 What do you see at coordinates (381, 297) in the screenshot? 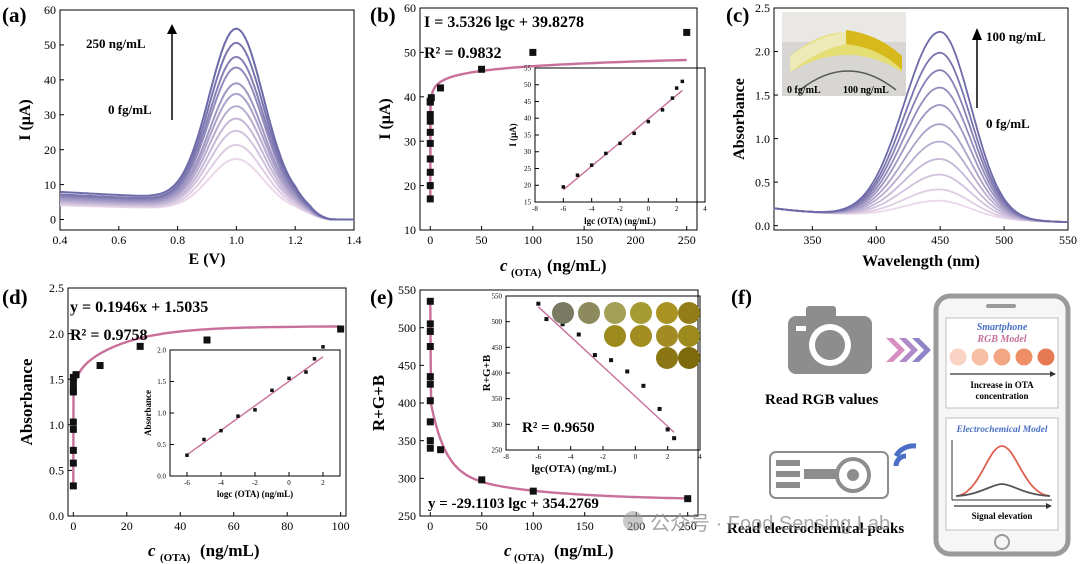
I see `panel-label-e: (e)` at bounding box center [381, 297].